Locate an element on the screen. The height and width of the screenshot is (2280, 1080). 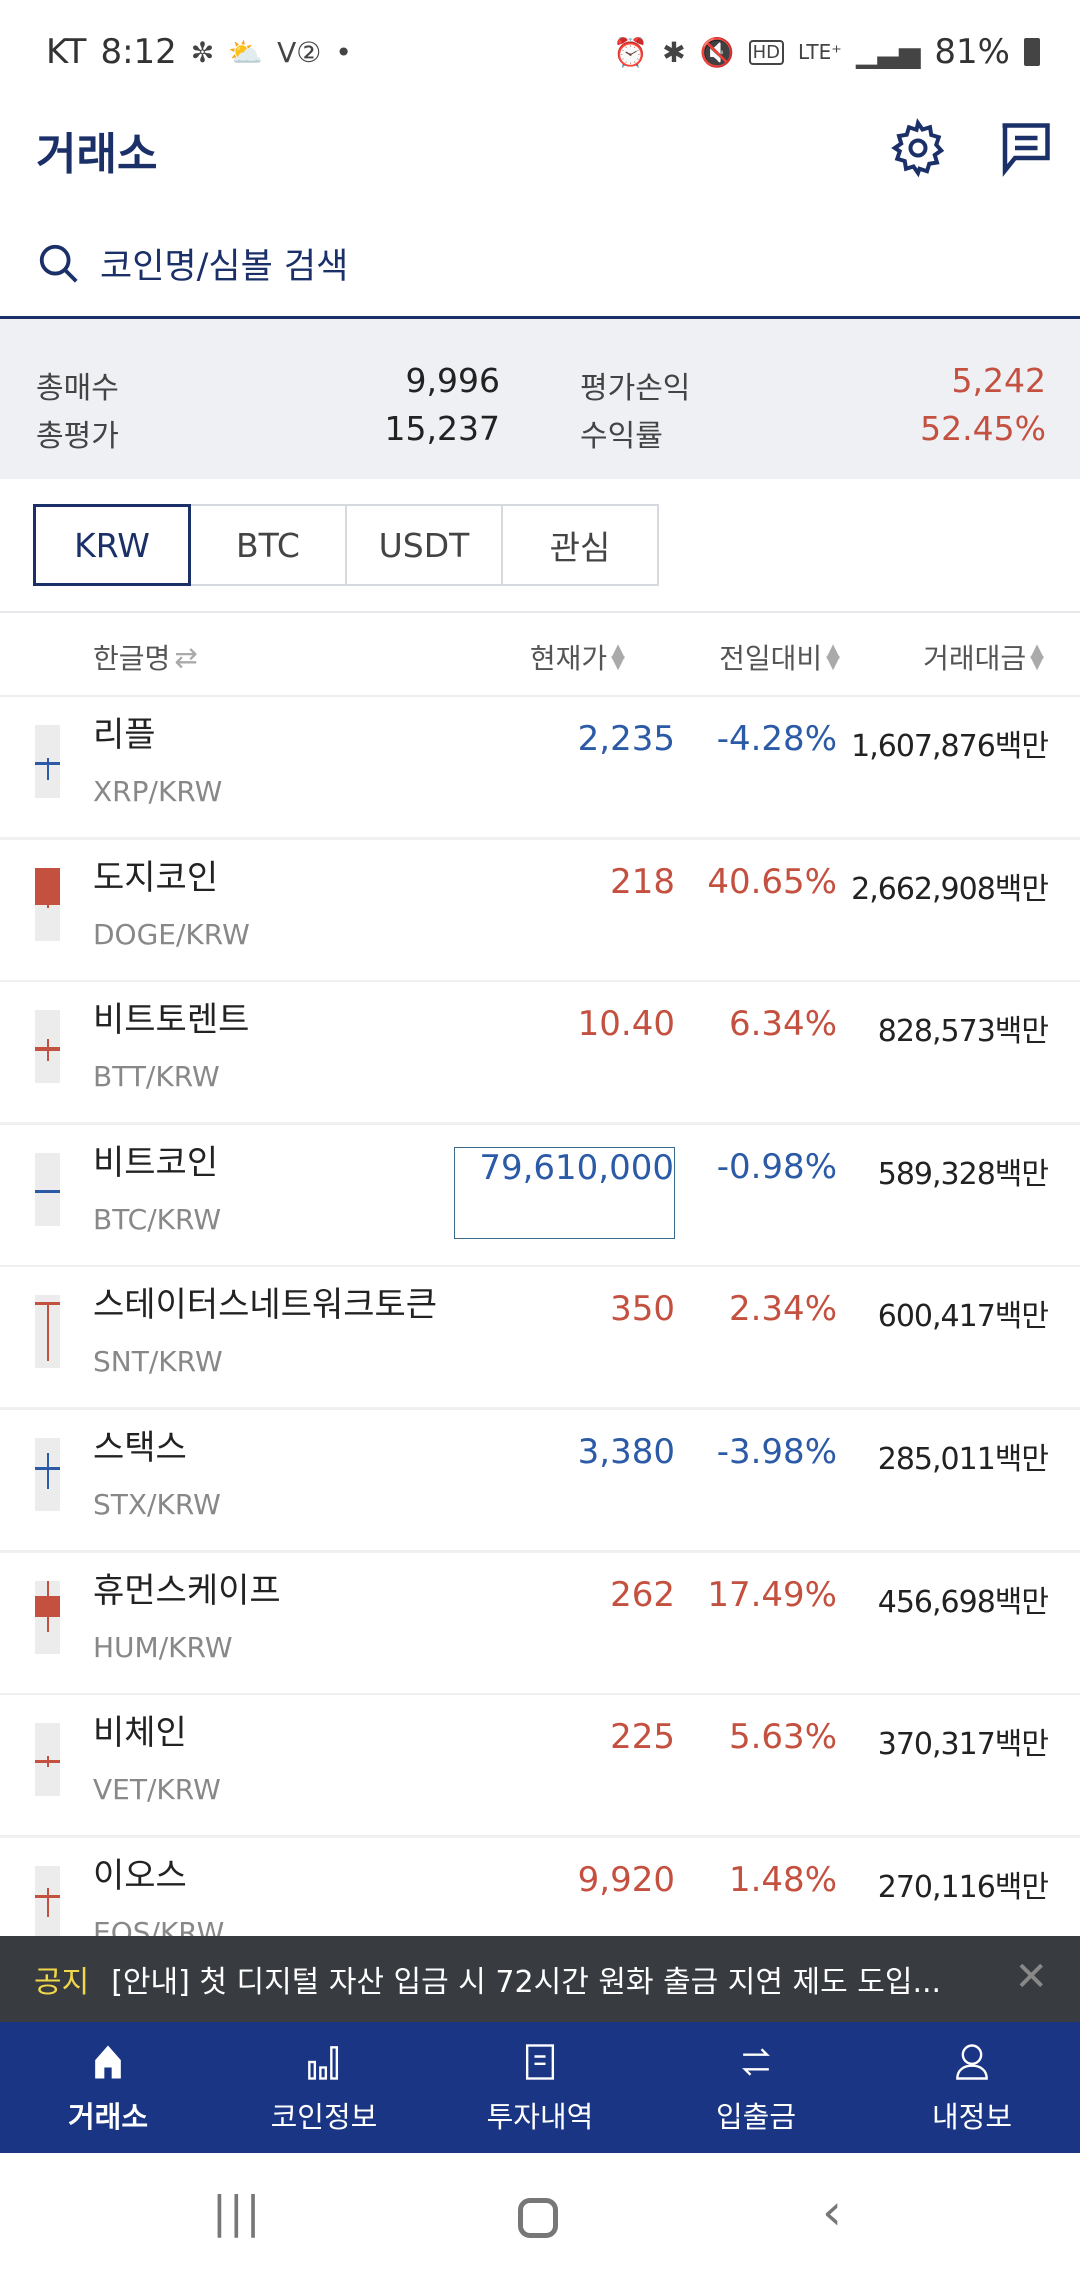
lte-plus-icon: LTE⁺ is located at coordinates (820, 52).